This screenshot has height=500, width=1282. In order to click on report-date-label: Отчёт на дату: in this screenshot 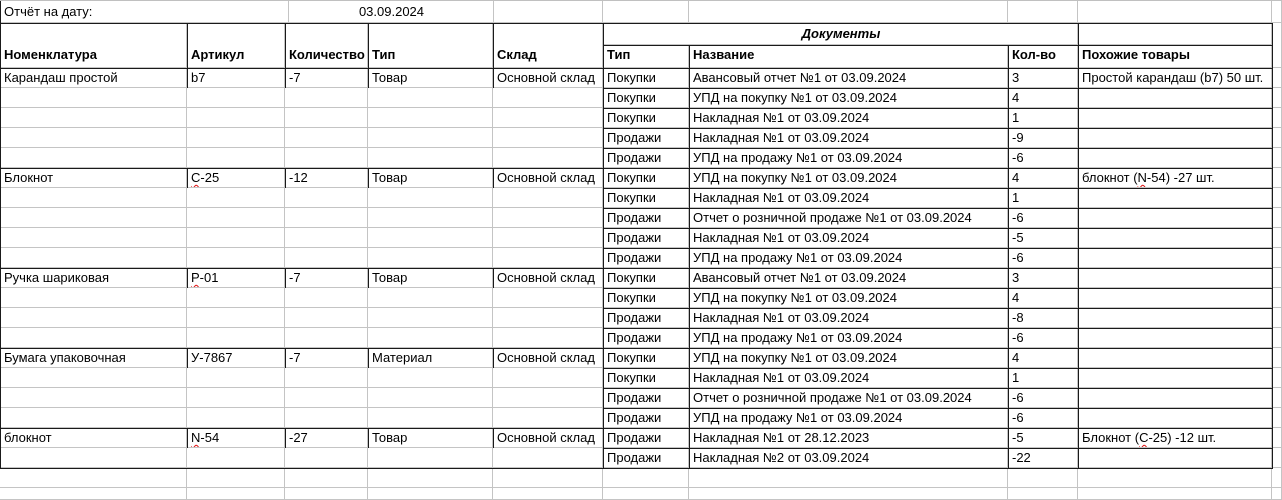, I will do `click(144, 12)`.